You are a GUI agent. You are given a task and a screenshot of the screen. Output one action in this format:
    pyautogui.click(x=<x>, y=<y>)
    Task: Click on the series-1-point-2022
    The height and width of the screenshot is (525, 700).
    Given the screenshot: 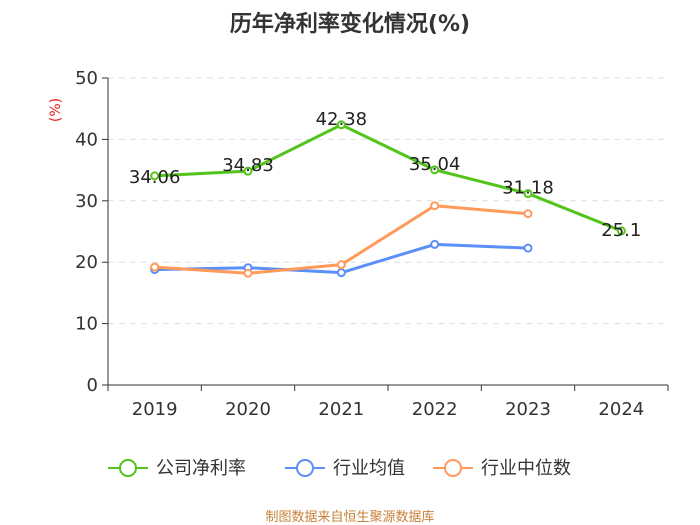 What is the action you would take?
    pyautogui.click(x=435, y=244)
    